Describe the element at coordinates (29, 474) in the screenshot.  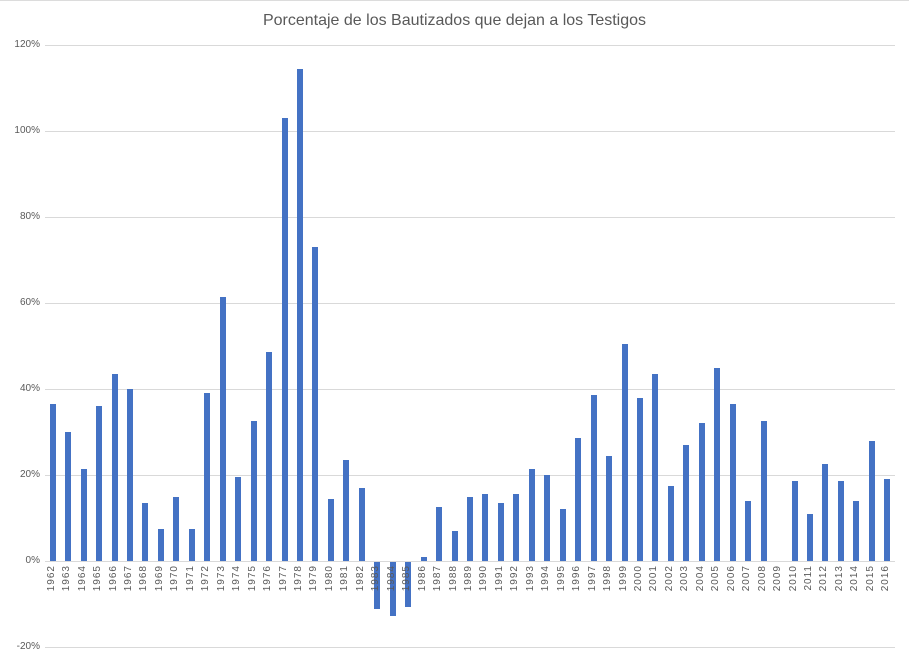
I see `y-axis-tick-label: 20%` at that location.